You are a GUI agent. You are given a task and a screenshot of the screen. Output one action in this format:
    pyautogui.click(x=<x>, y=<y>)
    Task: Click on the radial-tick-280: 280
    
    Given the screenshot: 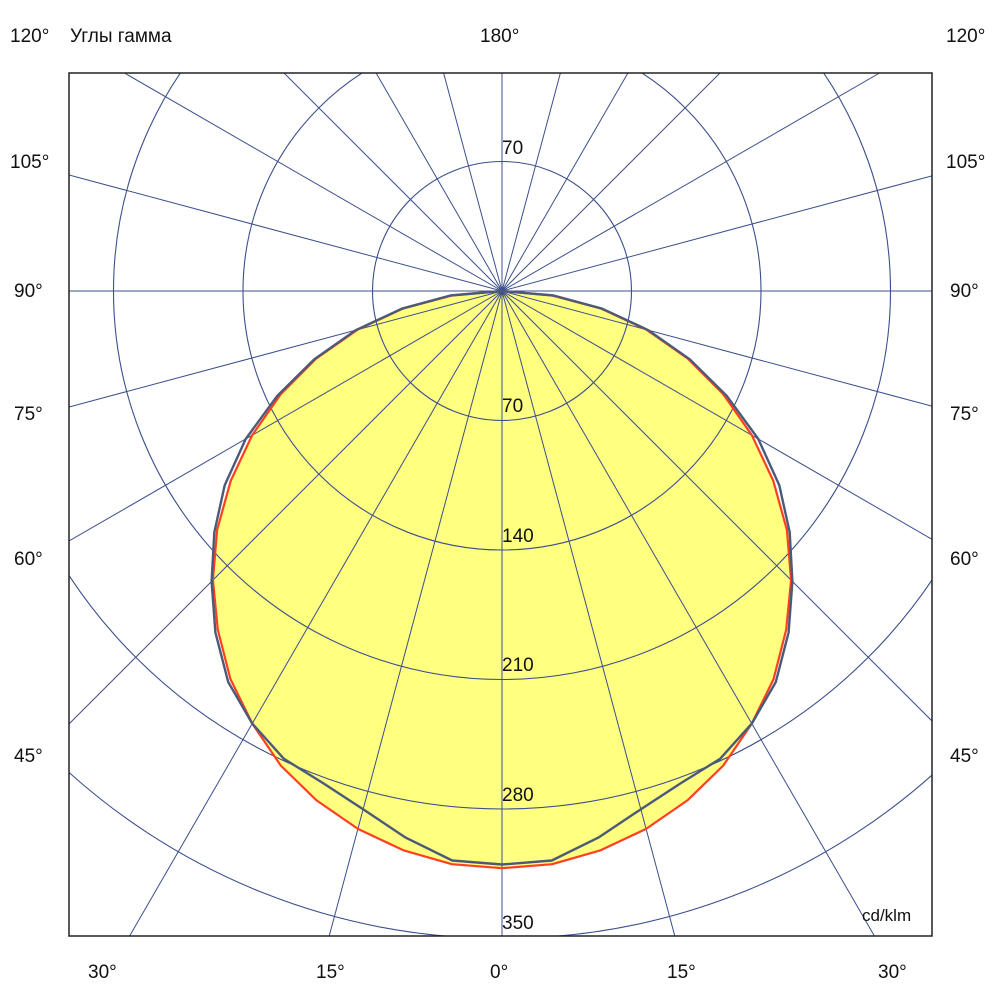 What is the action you would take?
    pyautogui.click(x=518, y=795)
    